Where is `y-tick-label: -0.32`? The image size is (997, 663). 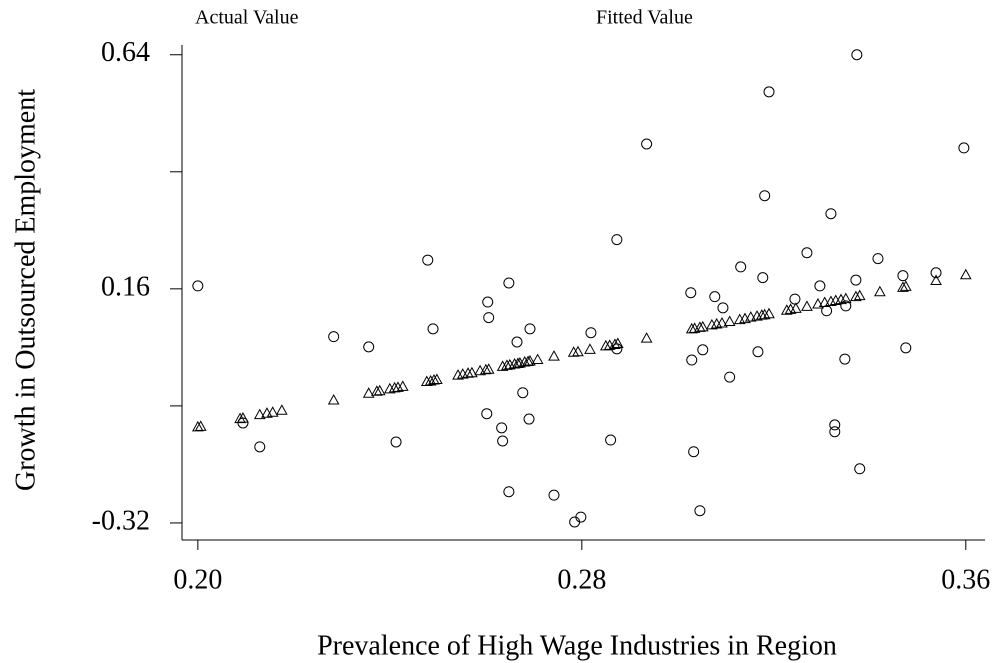 y-tick-label: -0.32 is located at coordinates (121, 520).